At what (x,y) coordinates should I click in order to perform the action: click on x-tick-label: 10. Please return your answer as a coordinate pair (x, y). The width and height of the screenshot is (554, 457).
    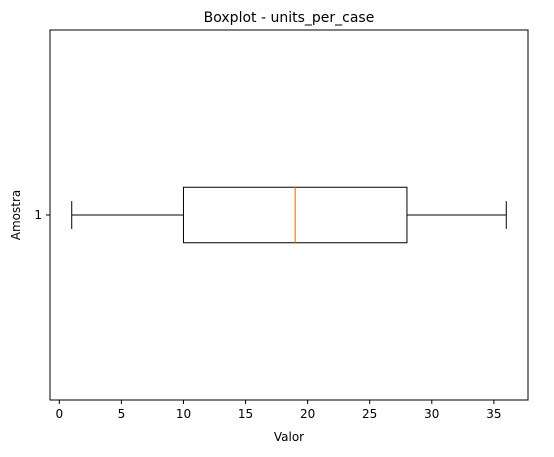
    Looking at the image, I should click on (183, 414).